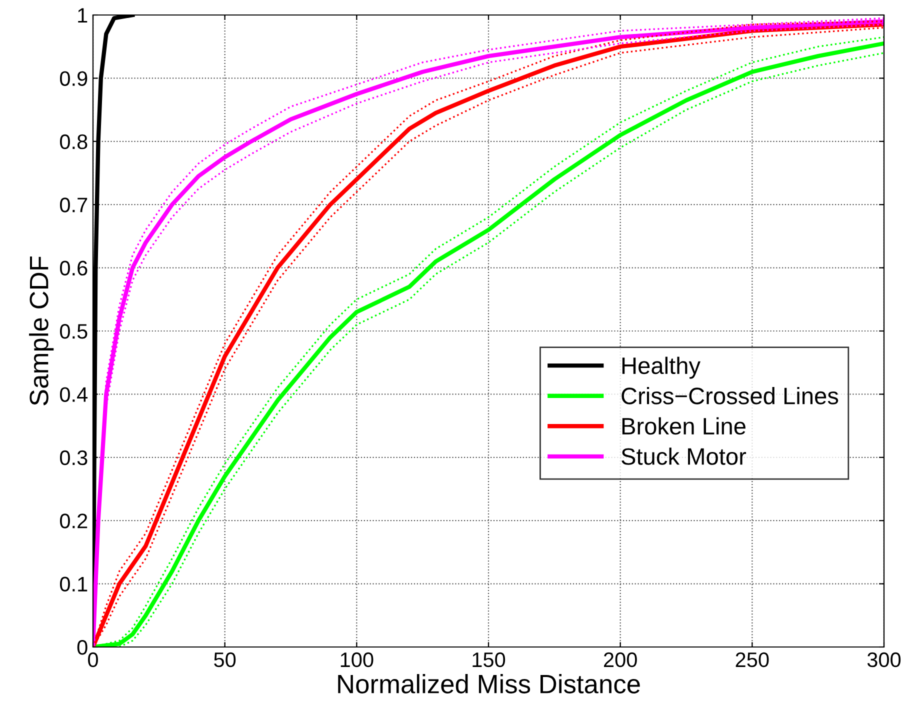  Describe the element at coordinates (752, 660) in the screenshot. I see `x-tick-label: 250` at that location.